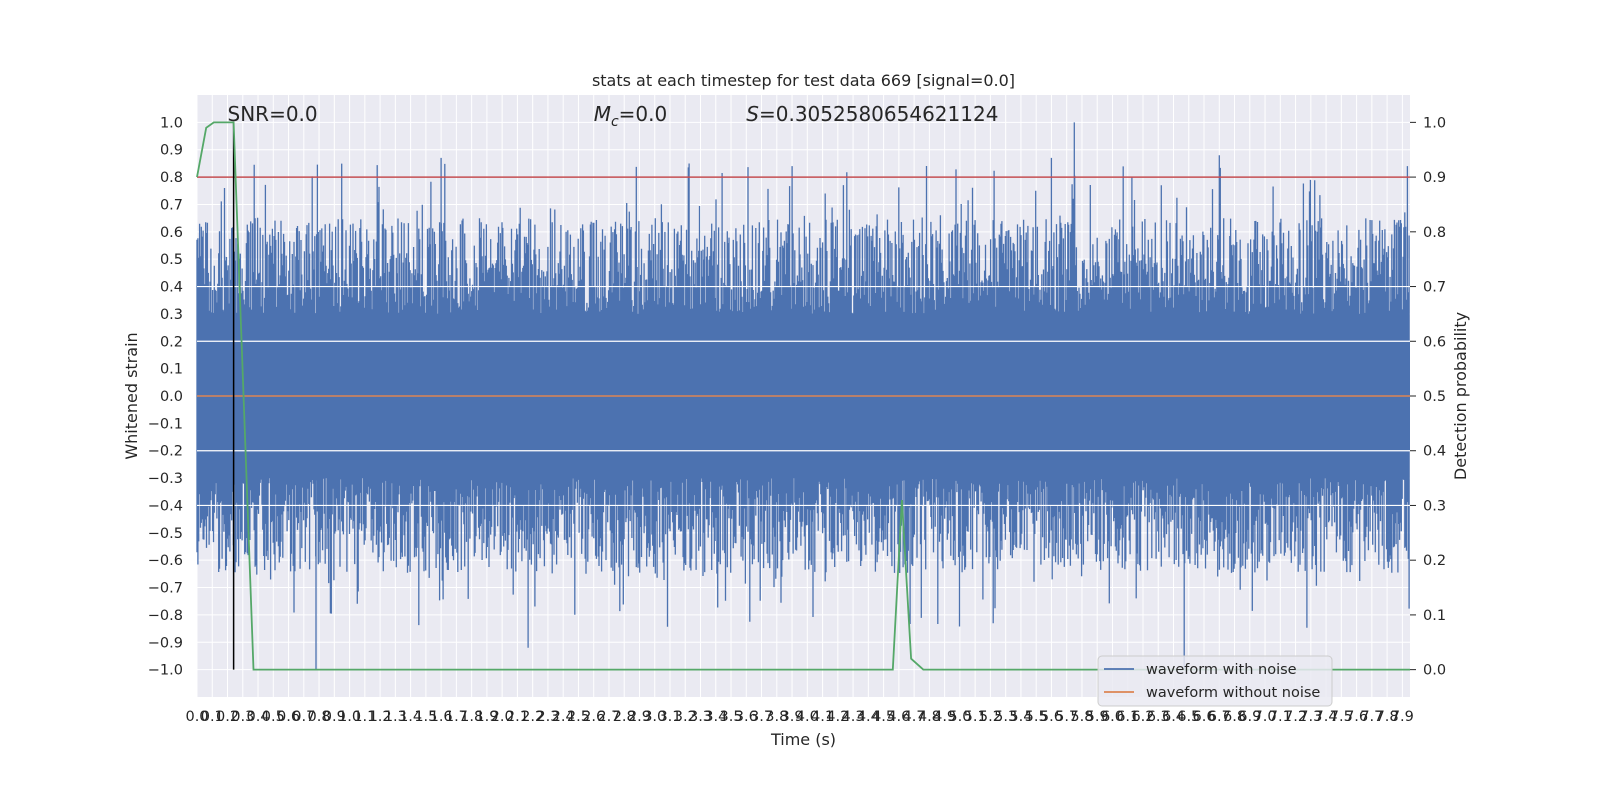  I want to click on x-tick-label: 1.5, so click(425, 717).